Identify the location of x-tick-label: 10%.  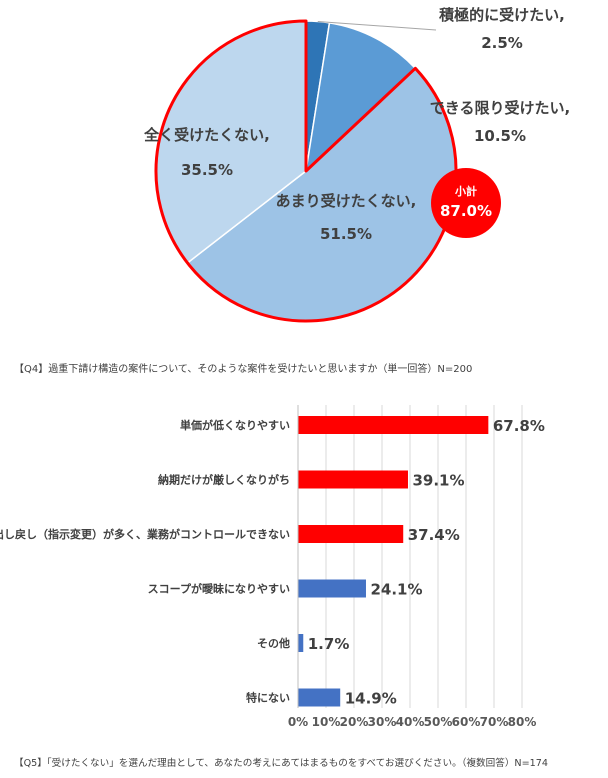
(326, 722).